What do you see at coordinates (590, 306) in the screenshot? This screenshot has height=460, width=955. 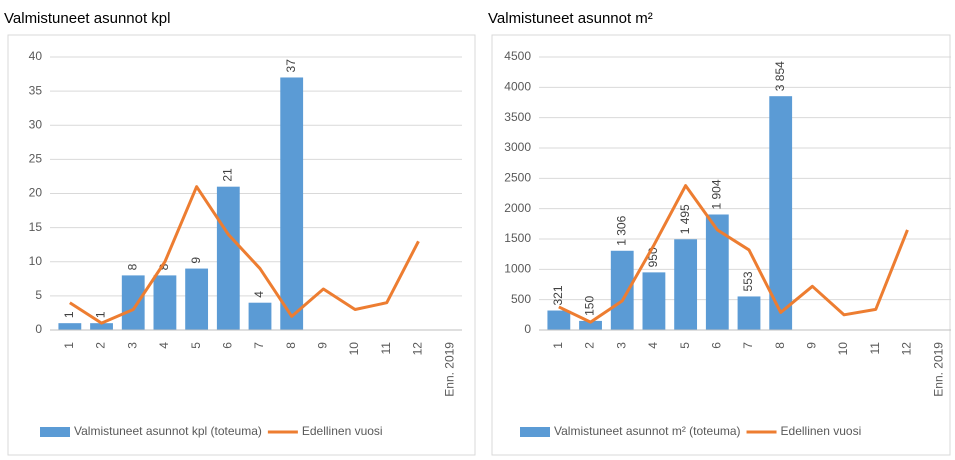 I see `data-label: 150` at bounding box center [590, 306].